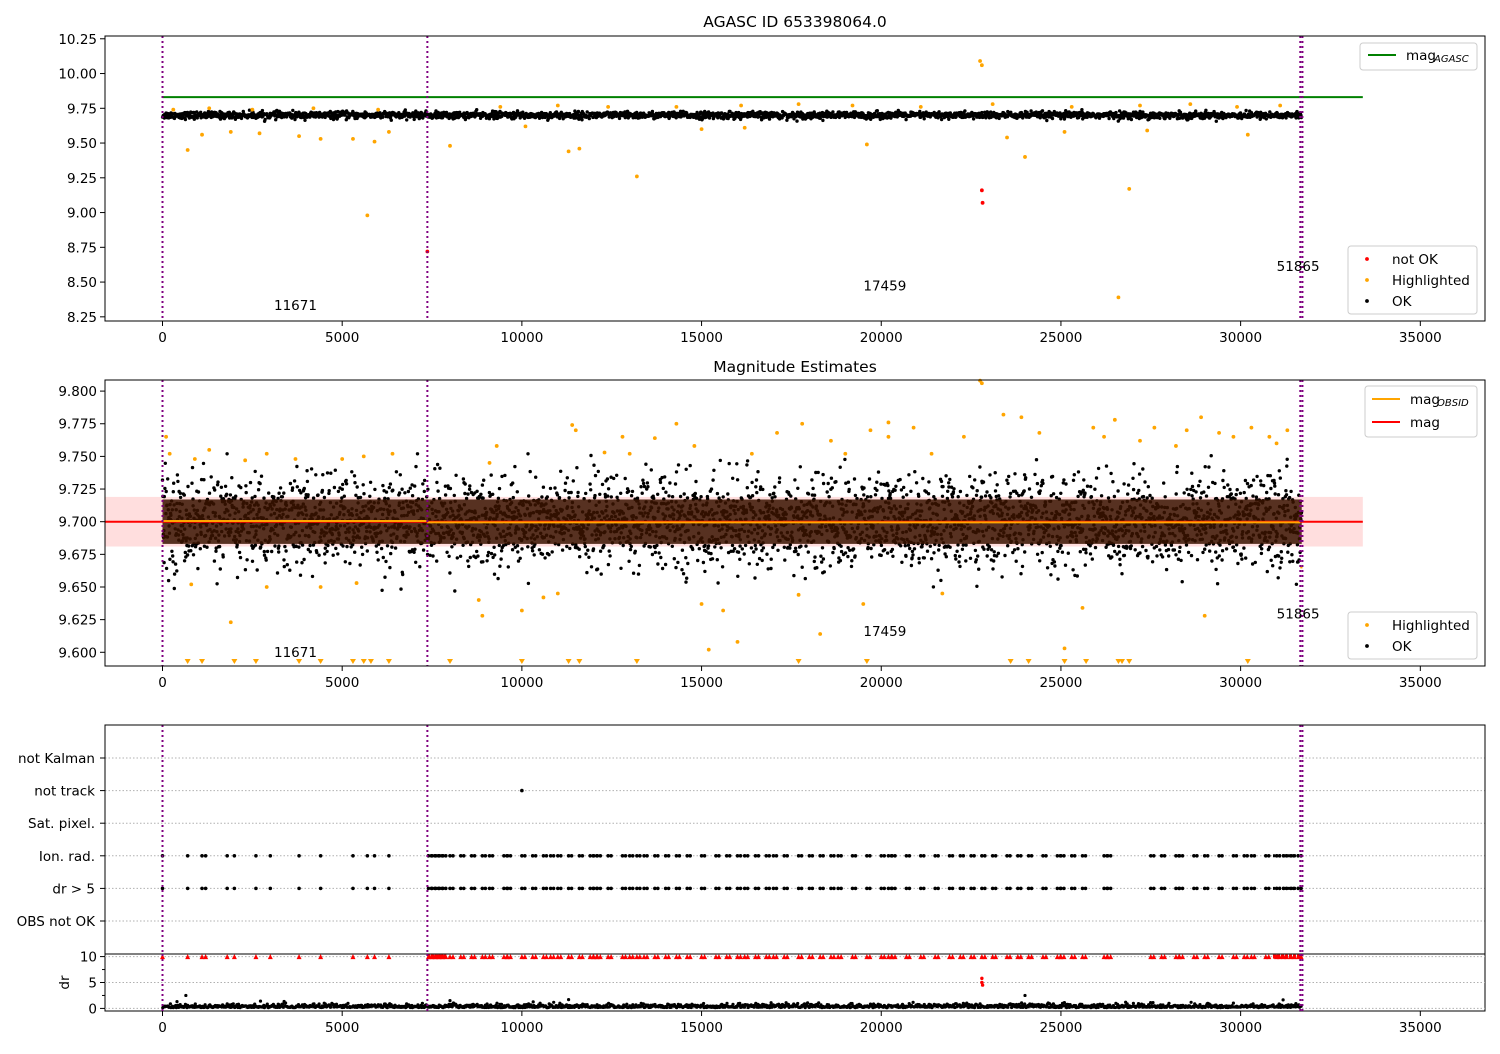 This screenshot has width=1500, height=1054. What do you see at coordinates (1421, 56) in the screenshot?
I see `legend-label: mag` at bounding box center [1421, 56].